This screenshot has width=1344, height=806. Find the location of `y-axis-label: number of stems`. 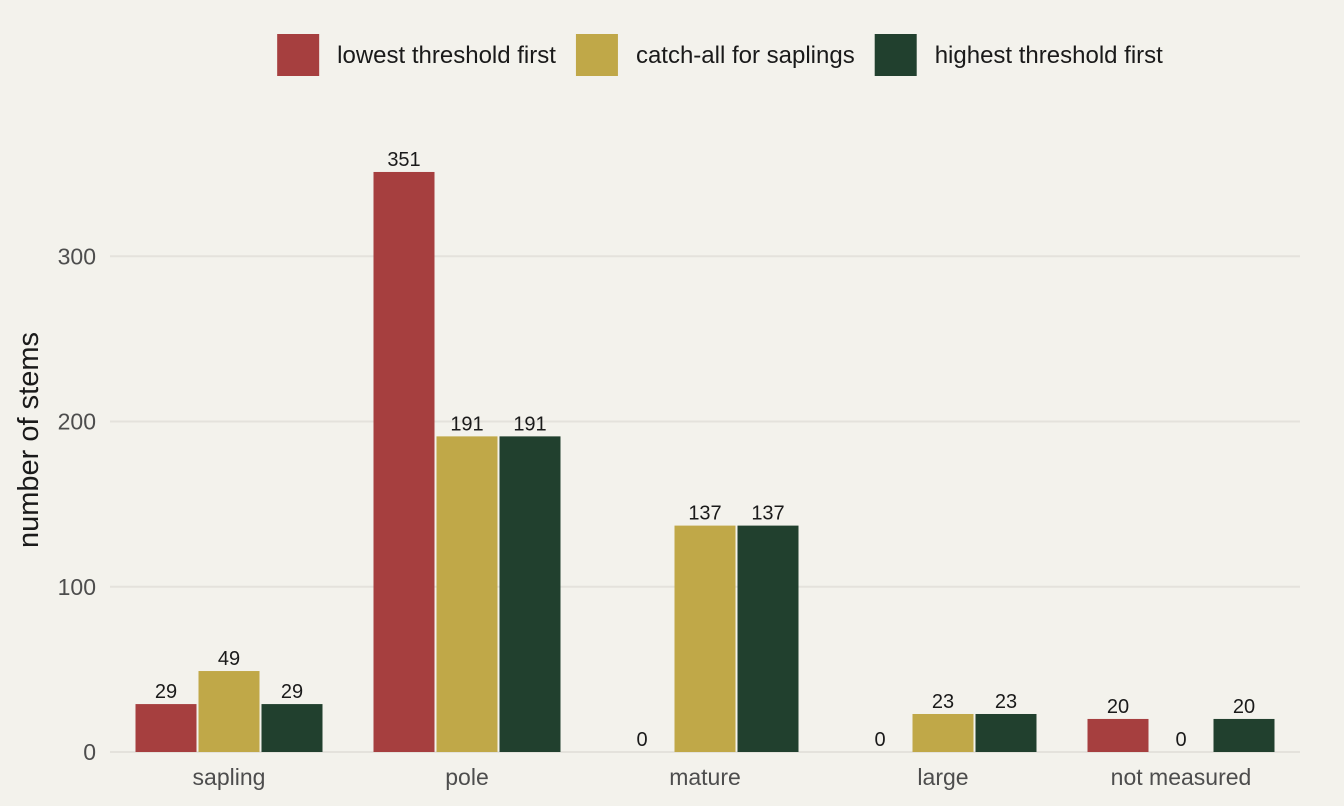

y-axis-label: number of stems is located at coordinates (29, 440).